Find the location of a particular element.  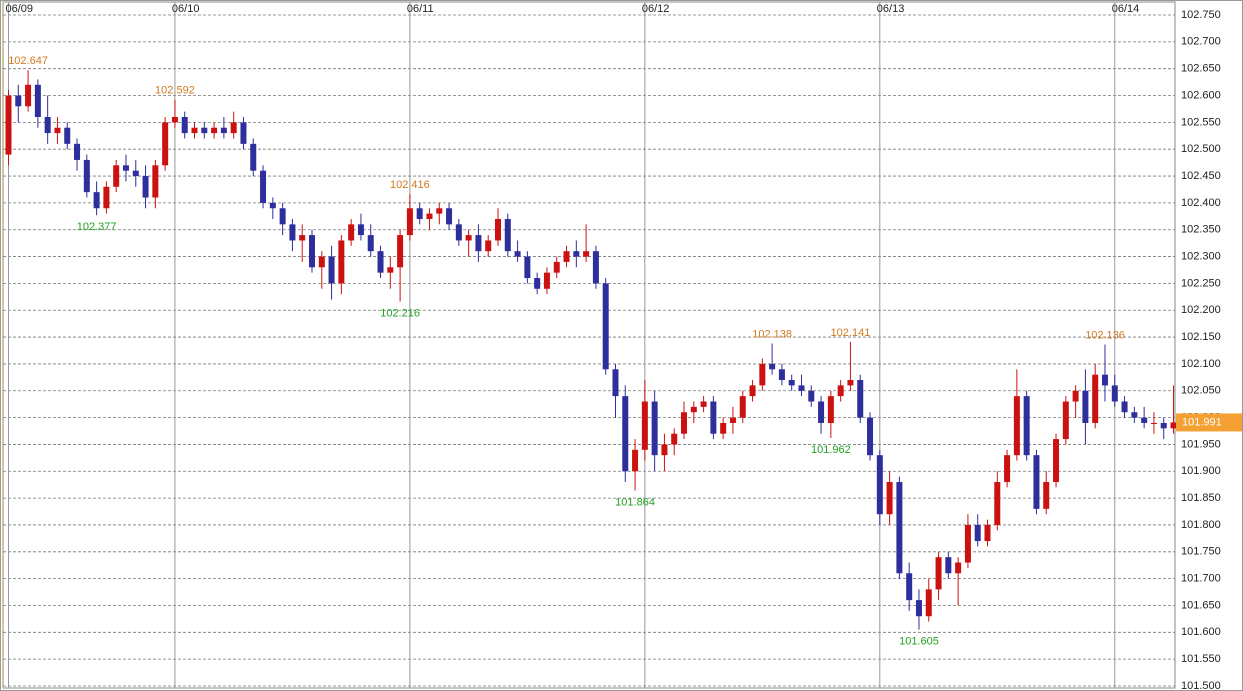

price-box is located at coordinates (1209, 422).